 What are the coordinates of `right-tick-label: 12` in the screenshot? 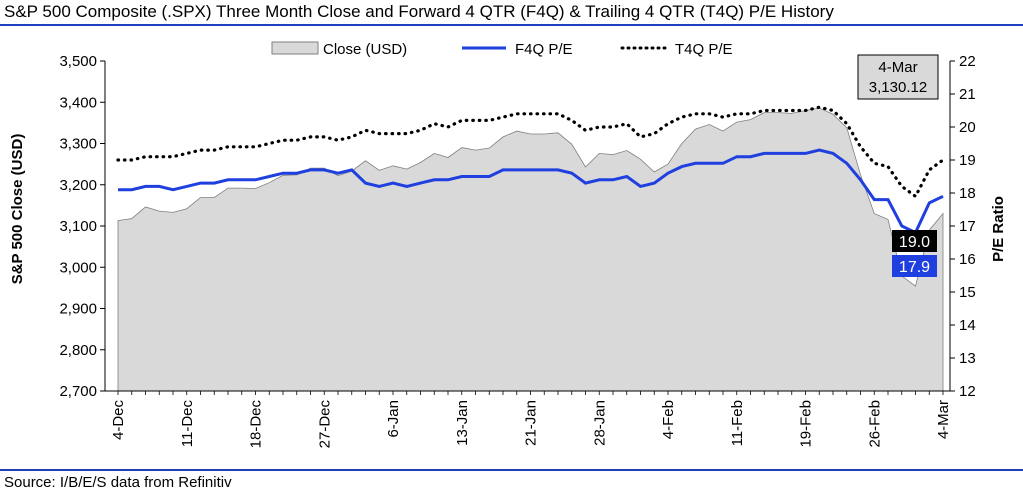 It's located at (967, 391).